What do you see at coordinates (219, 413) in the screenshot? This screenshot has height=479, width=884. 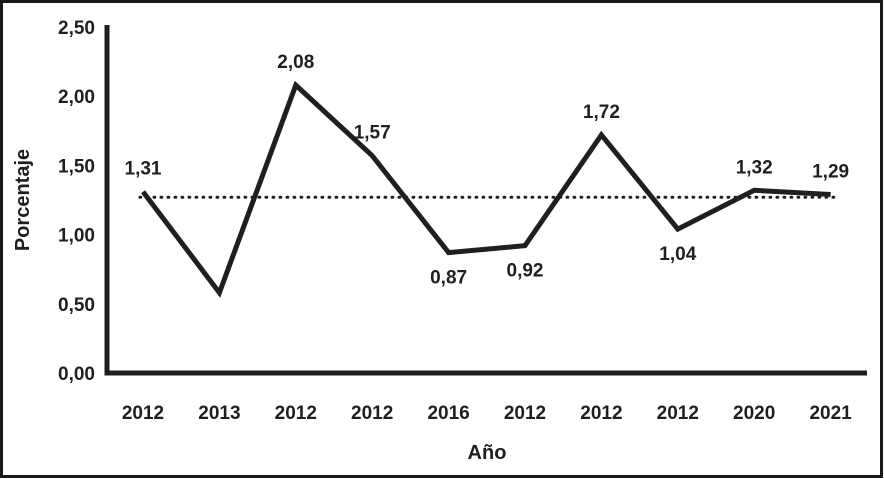 I see `x-tick-label: 2013` at bounding box center [219, 413].